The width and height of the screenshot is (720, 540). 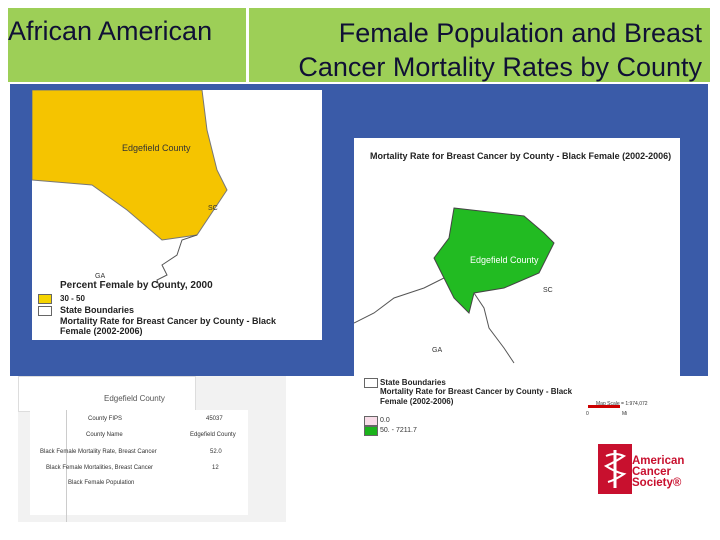 I want to click on scale-label: Map Scale = 1:974,072, so click(x=622, y=404).